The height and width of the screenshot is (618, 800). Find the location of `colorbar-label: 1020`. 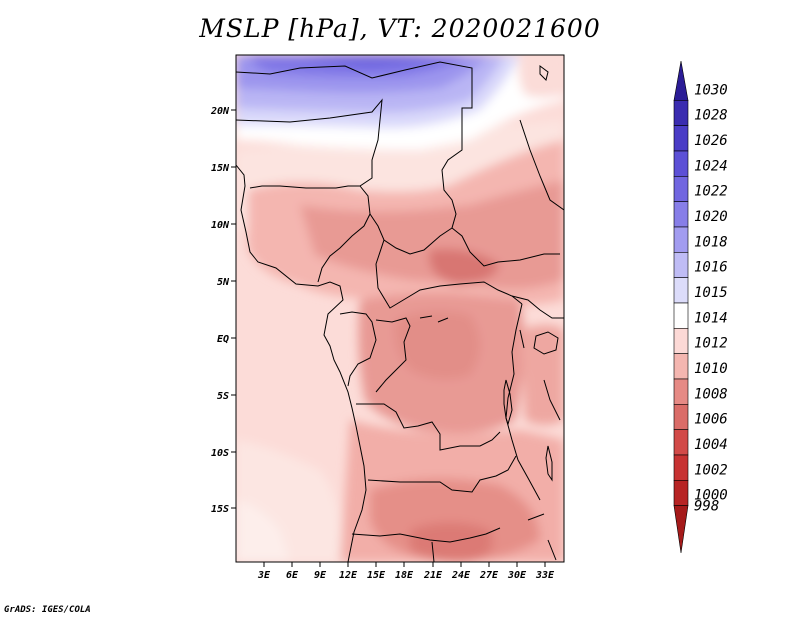

colorbar-label: 1020 is located at coordinates (711, 217).